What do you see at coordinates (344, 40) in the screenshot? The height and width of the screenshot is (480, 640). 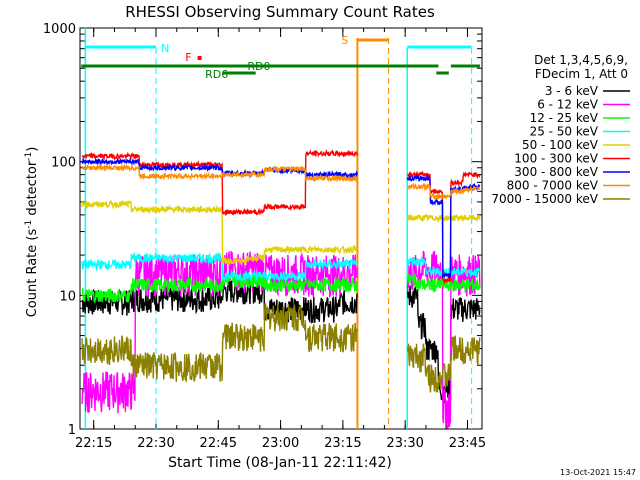 I see `annotation-s: S` at bounding box center [344, 40].